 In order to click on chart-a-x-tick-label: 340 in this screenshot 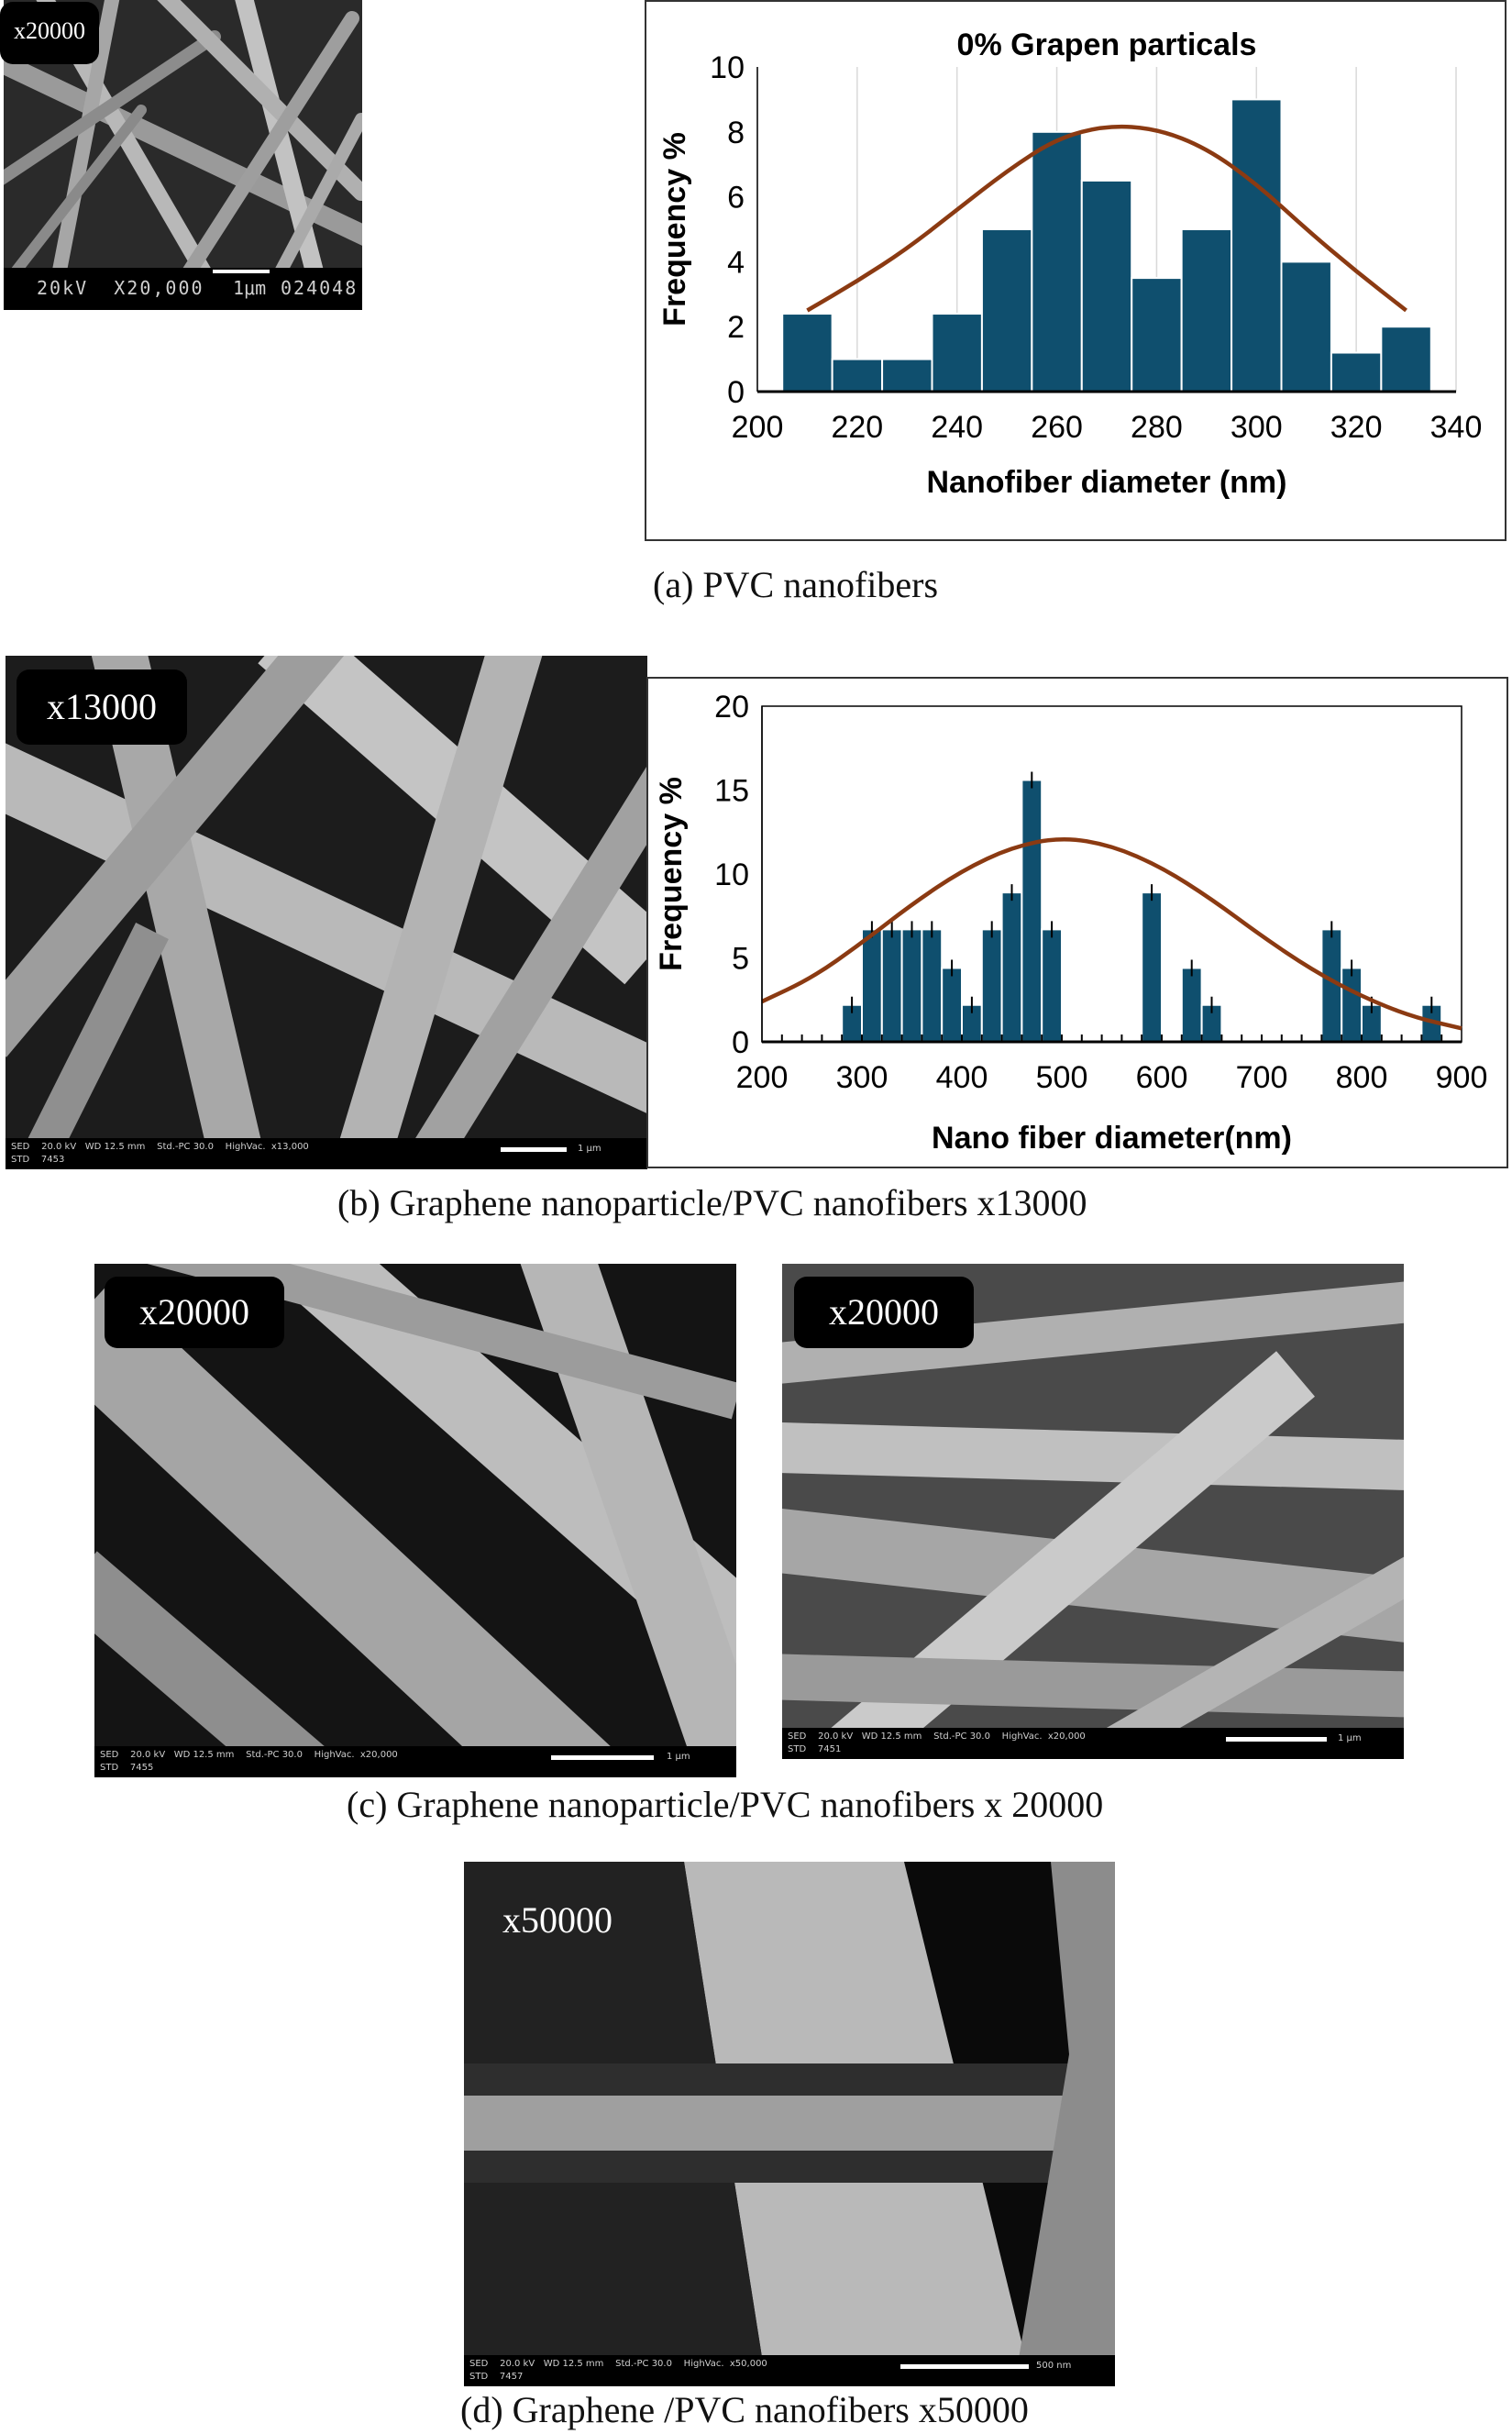, I will do `click(1456, 427)`.